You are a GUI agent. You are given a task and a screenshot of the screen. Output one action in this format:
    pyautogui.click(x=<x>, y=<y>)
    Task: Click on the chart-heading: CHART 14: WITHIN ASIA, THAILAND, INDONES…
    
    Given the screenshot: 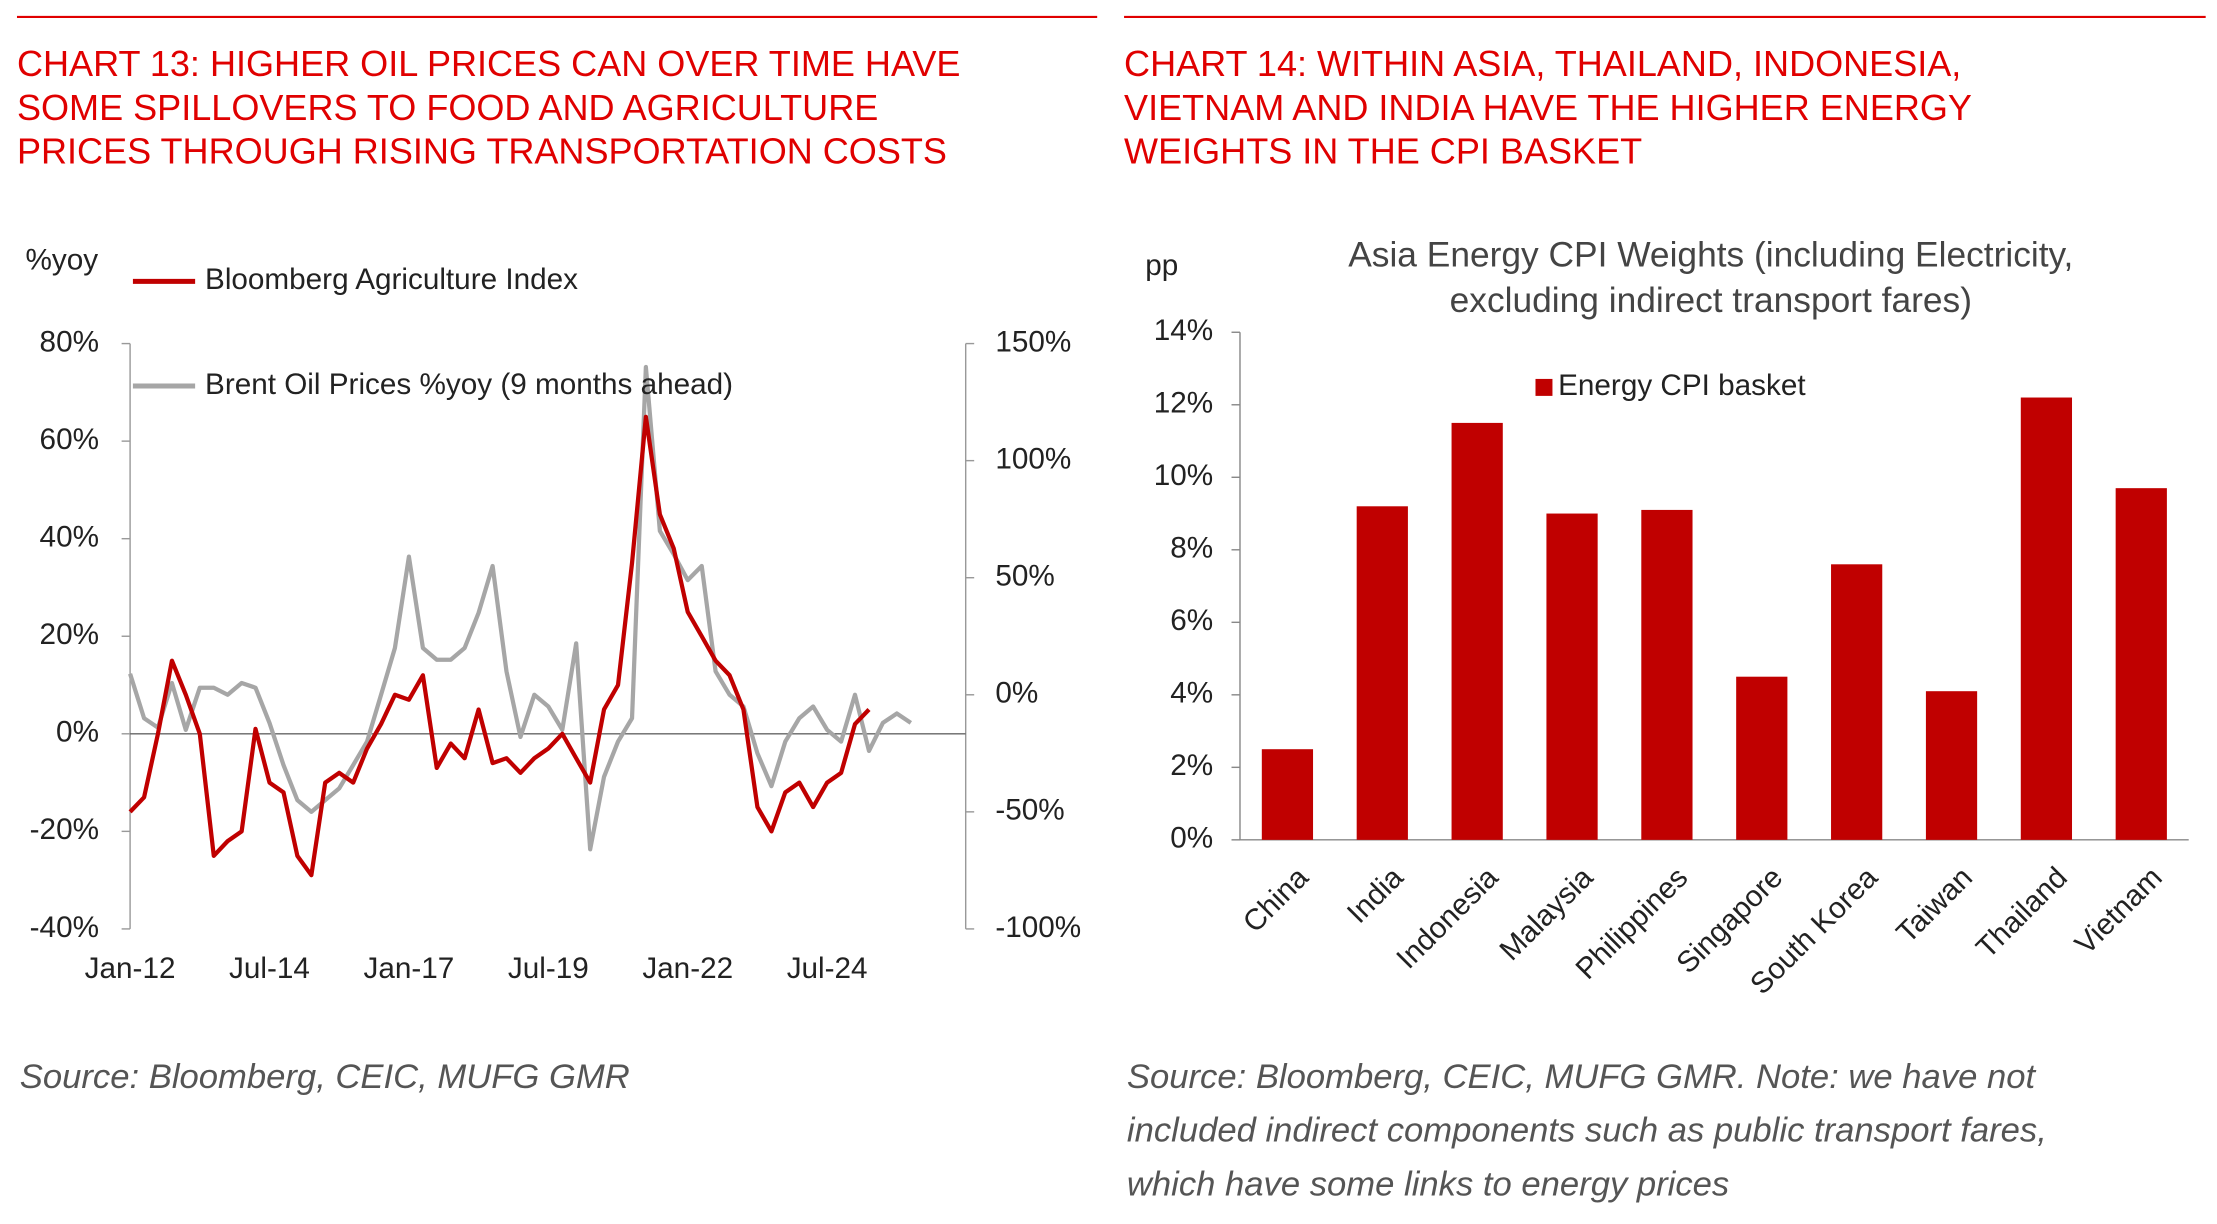 What is the action you would take?
    pyautogui.click(x=1542, y=63)
    